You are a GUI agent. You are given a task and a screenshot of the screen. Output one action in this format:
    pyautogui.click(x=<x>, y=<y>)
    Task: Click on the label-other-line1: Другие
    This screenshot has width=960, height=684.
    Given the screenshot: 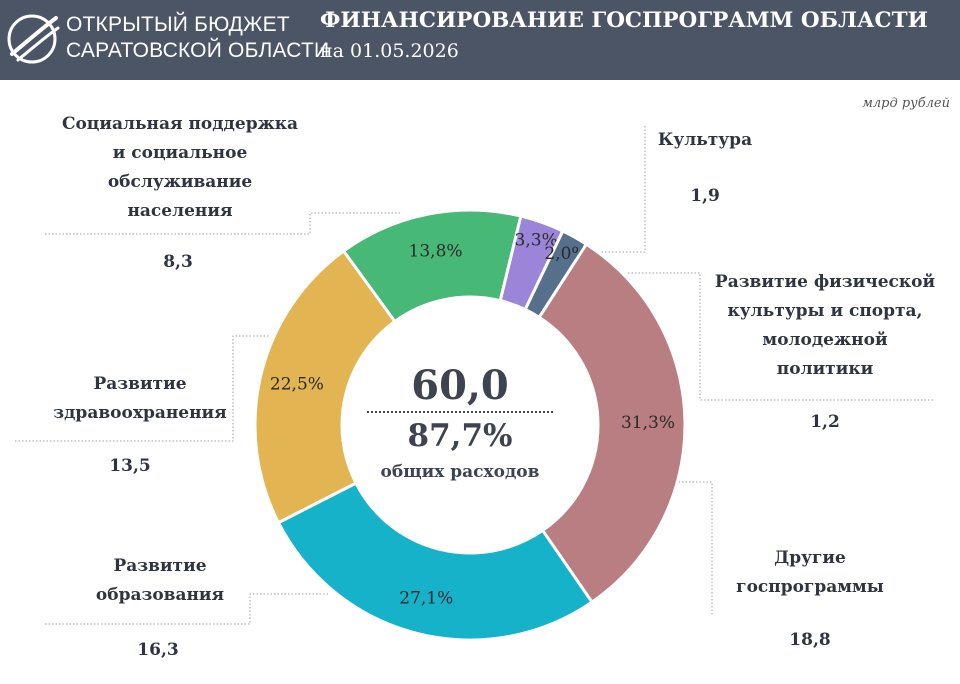 What is the action you would take?
    pyautogui.click(x=810, y=558)
    